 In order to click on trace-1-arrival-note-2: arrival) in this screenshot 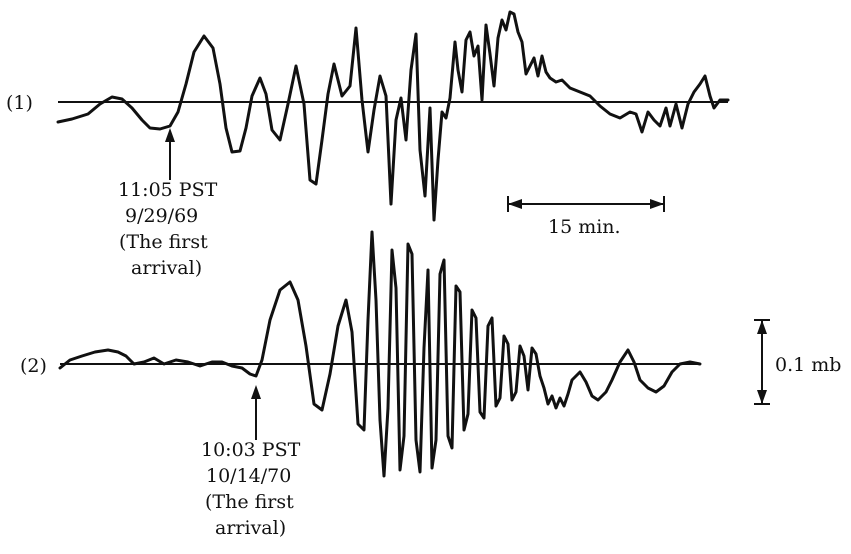, I will do `click(166, 268)`.